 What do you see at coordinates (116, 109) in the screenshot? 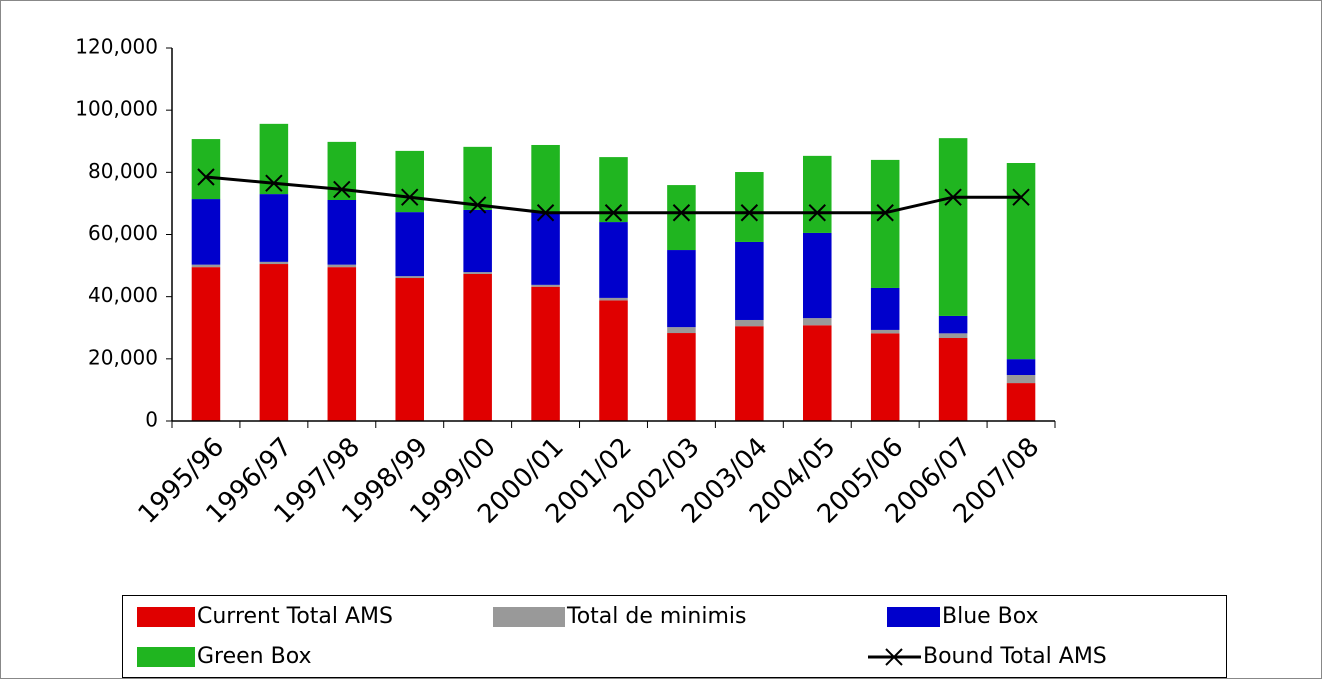
I see `y-tick-label: 100,000` at bounding box center [116, 109].